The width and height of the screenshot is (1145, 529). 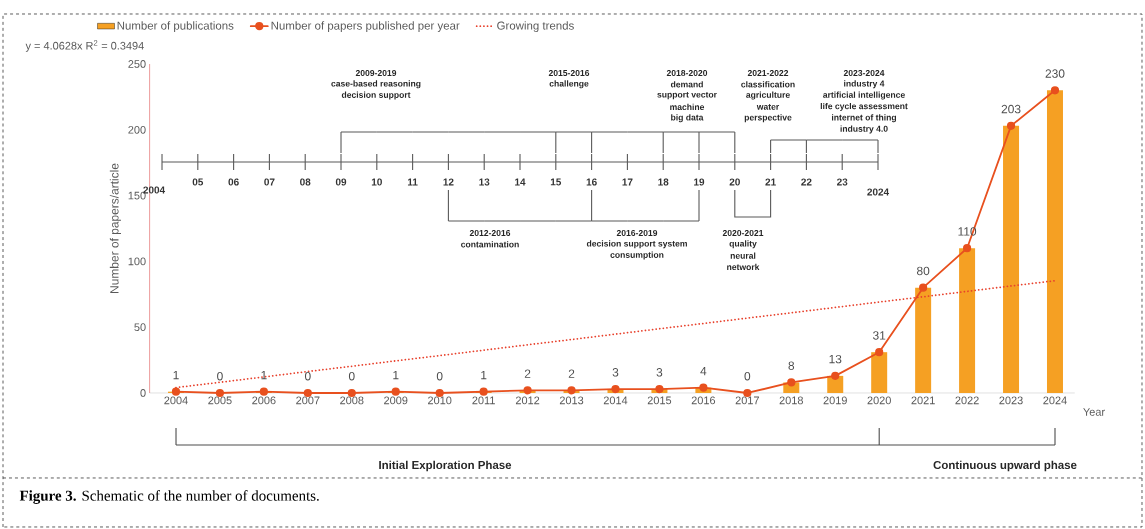 What do you see at coordinates (484, 182) in the screenshot?
I see `annotation: 13` at bounding box center [484, 182].